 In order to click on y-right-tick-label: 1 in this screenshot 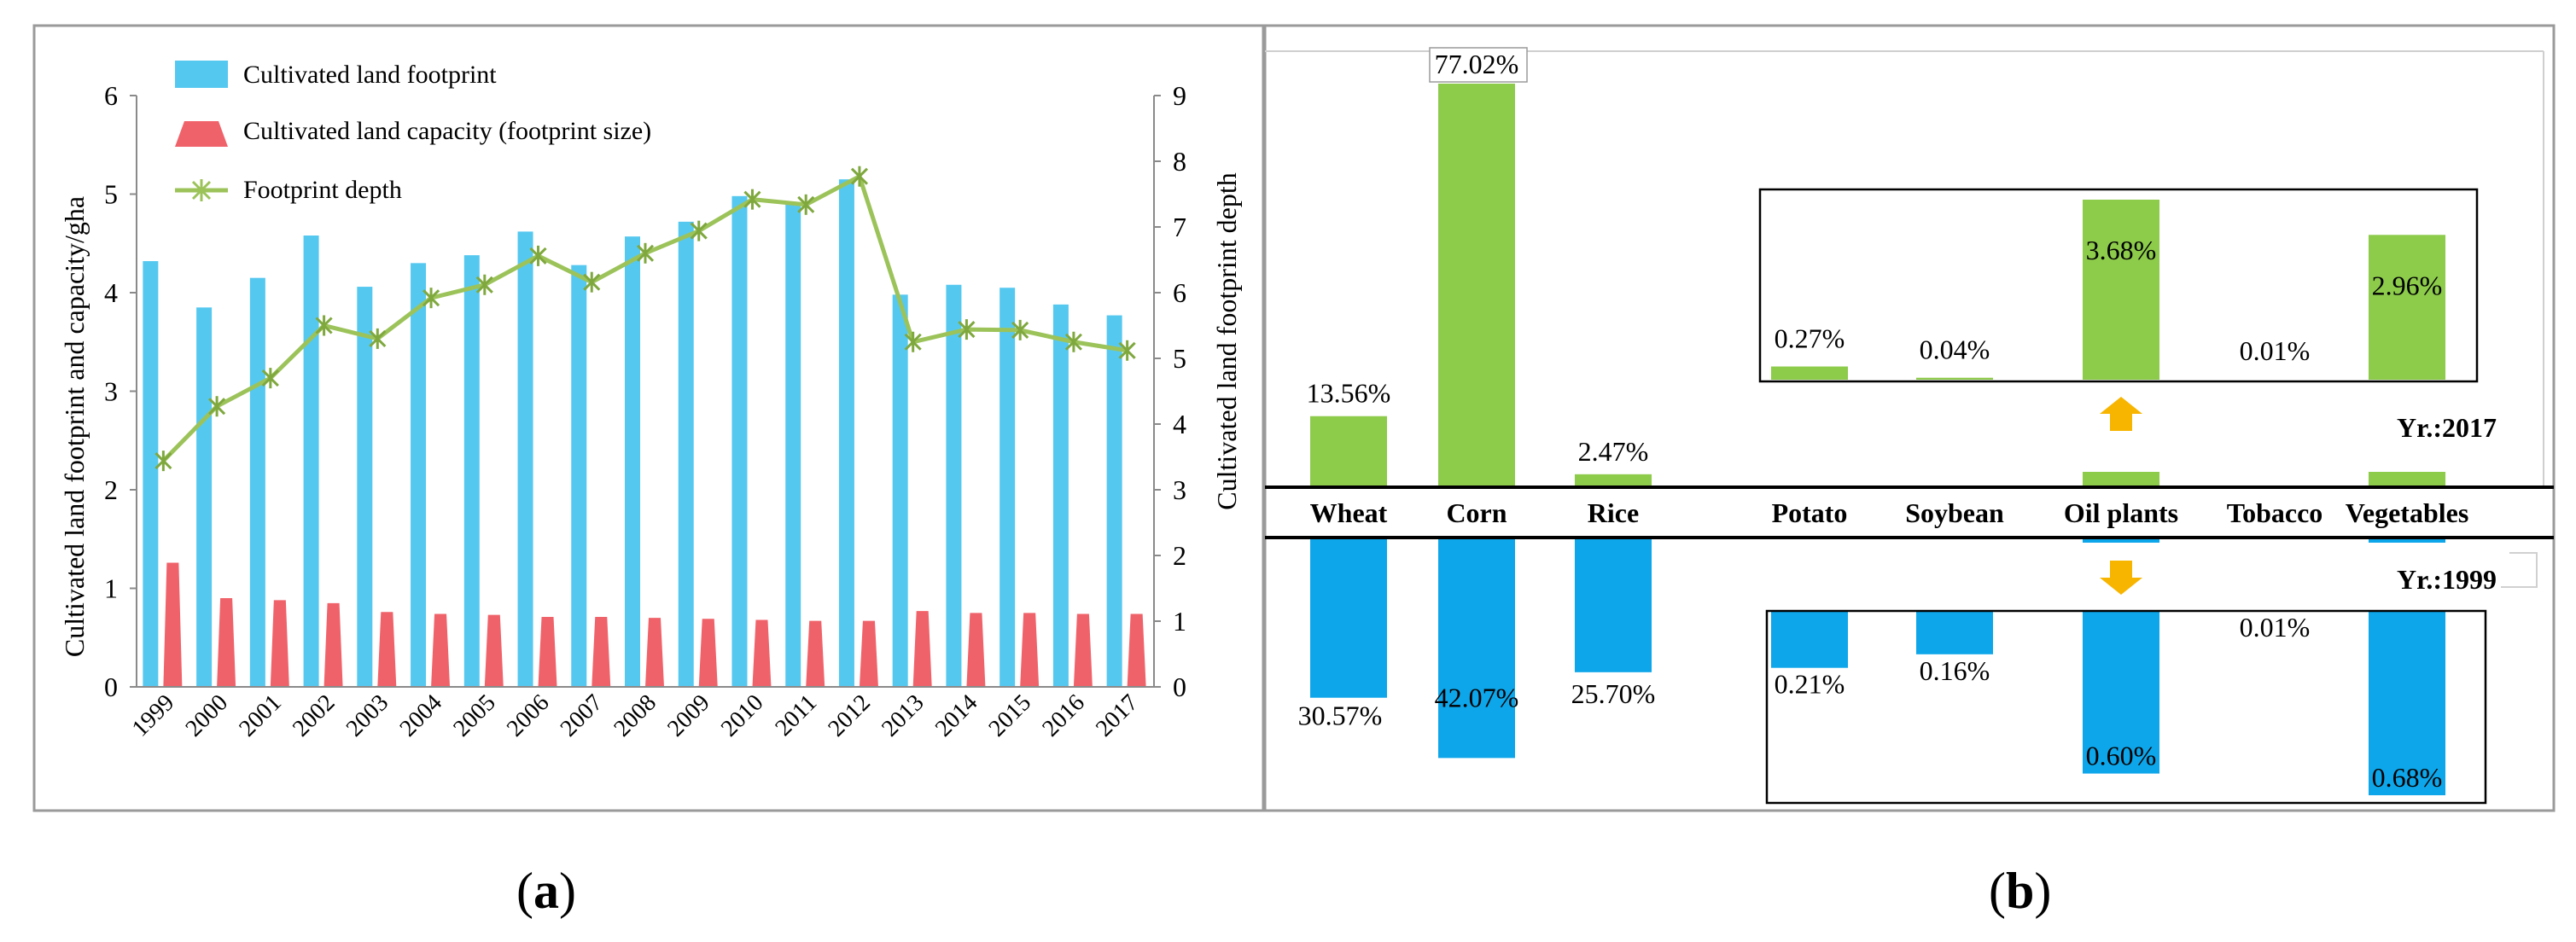, I will do `click(1179, 621)`.